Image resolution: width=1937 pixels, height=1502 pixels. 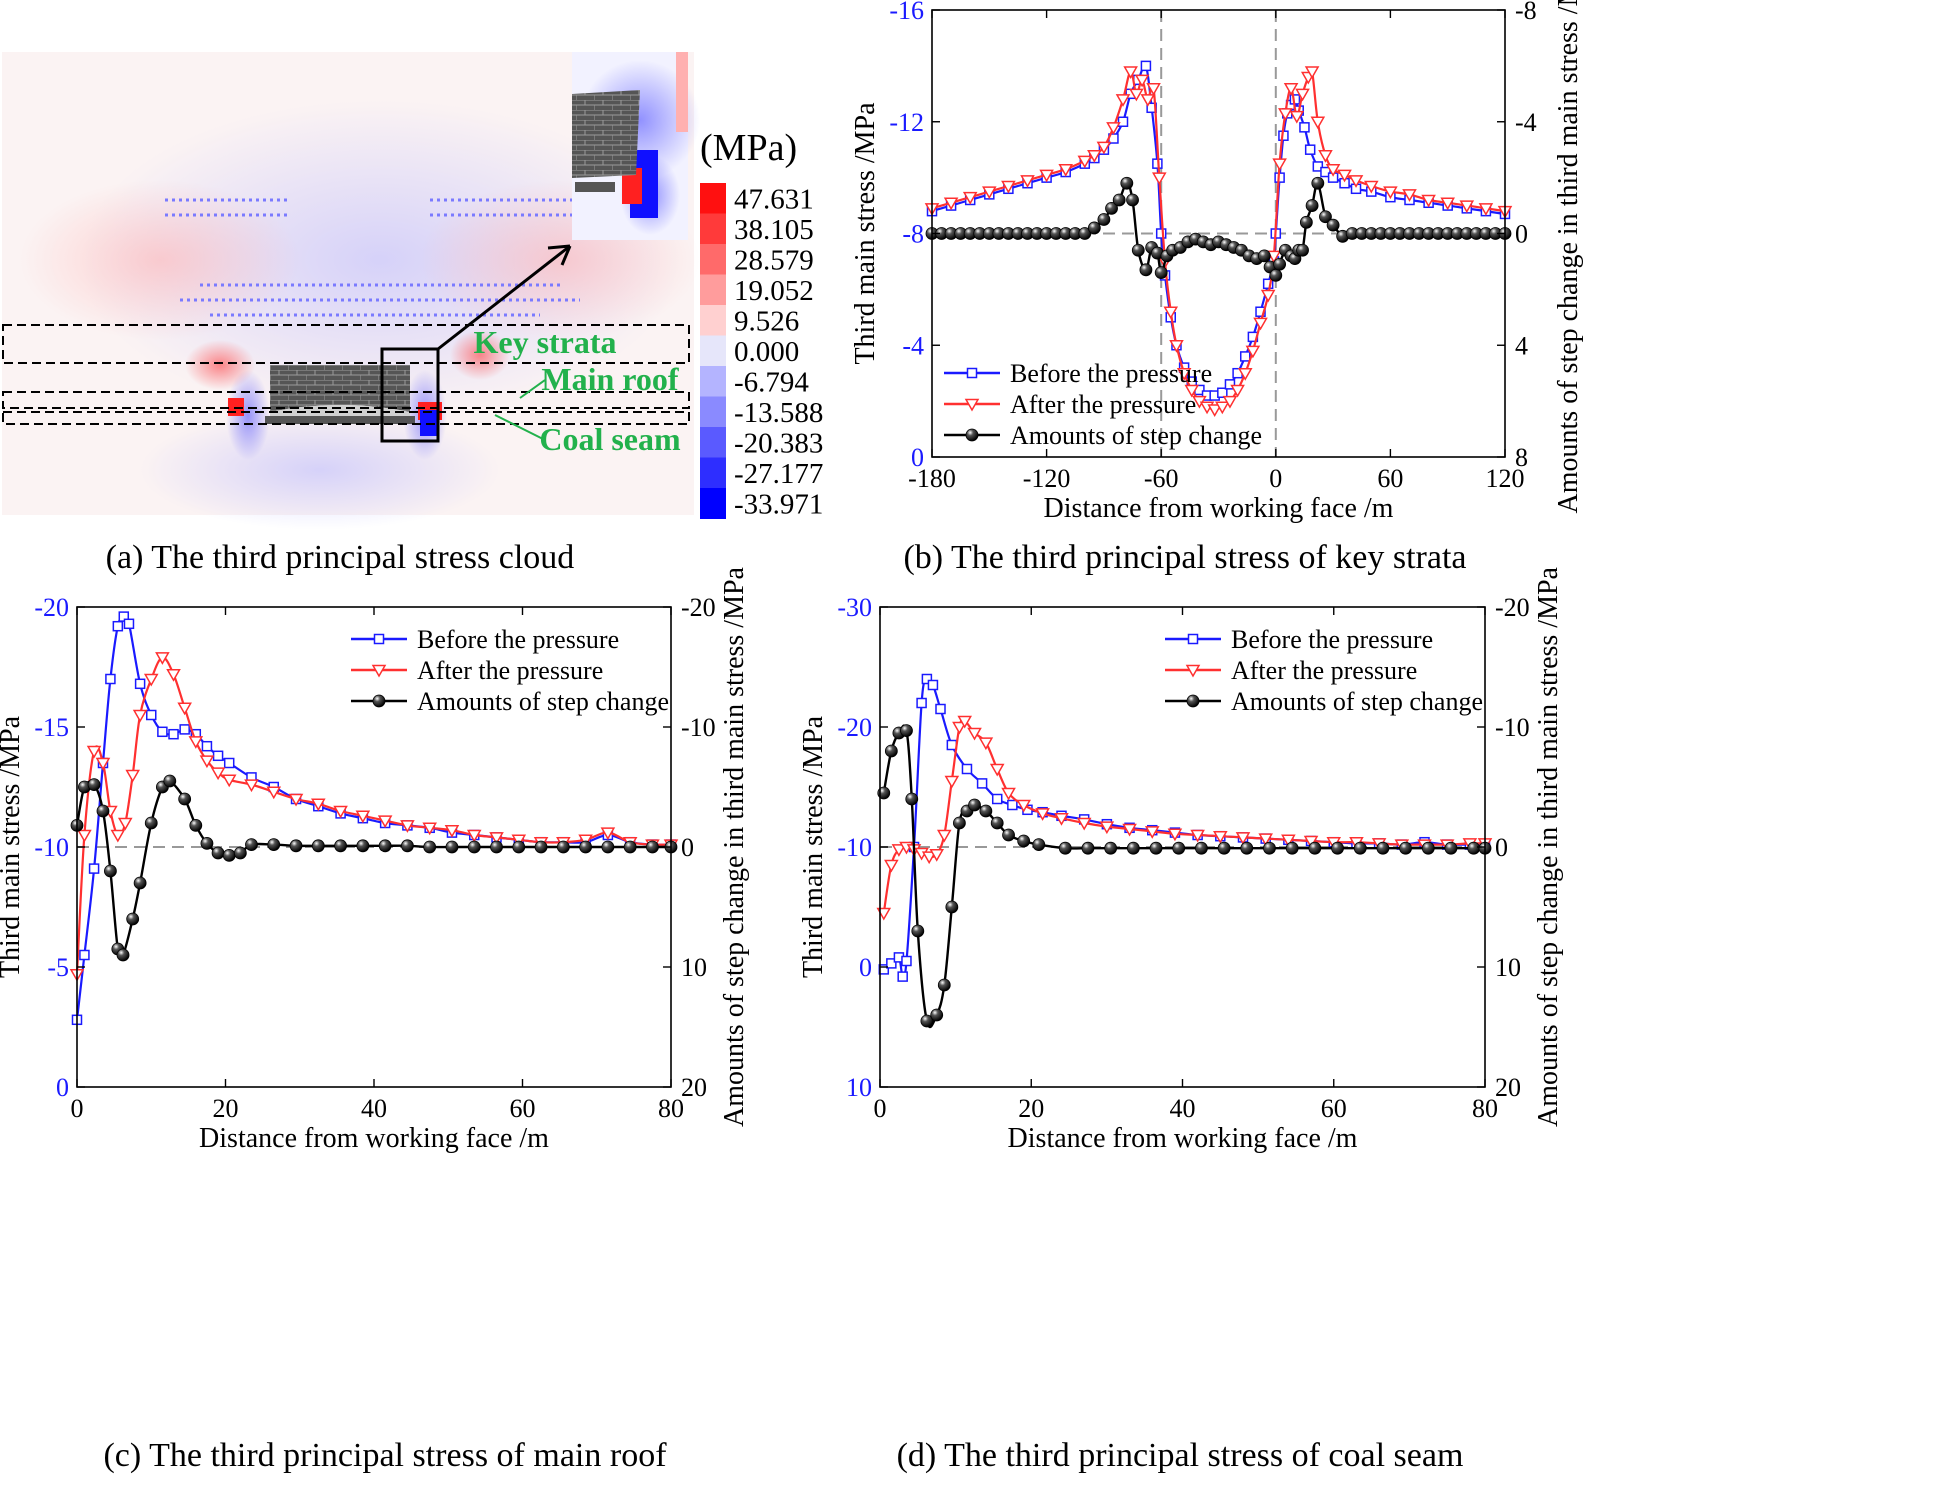 What do you see at coordinates (1526, 122) in the screenshot?
I see `y2-tick-label: -4` at bounding box center [1526, 122].